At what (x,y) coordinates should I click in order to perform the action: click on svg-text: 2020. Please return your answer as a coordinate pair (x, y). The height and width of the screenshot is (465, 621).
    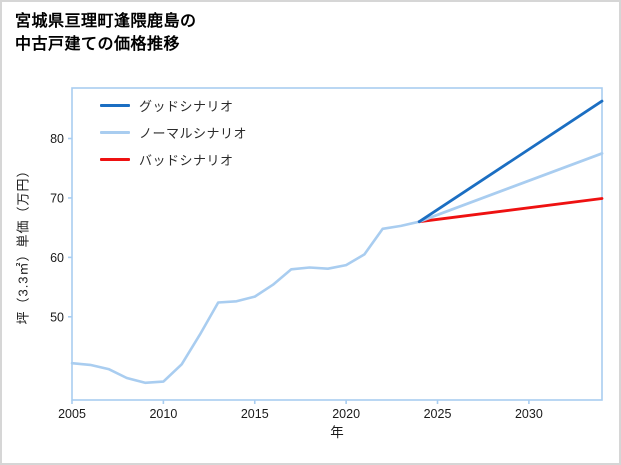
    Looking at the image, I should click on (346, 414).